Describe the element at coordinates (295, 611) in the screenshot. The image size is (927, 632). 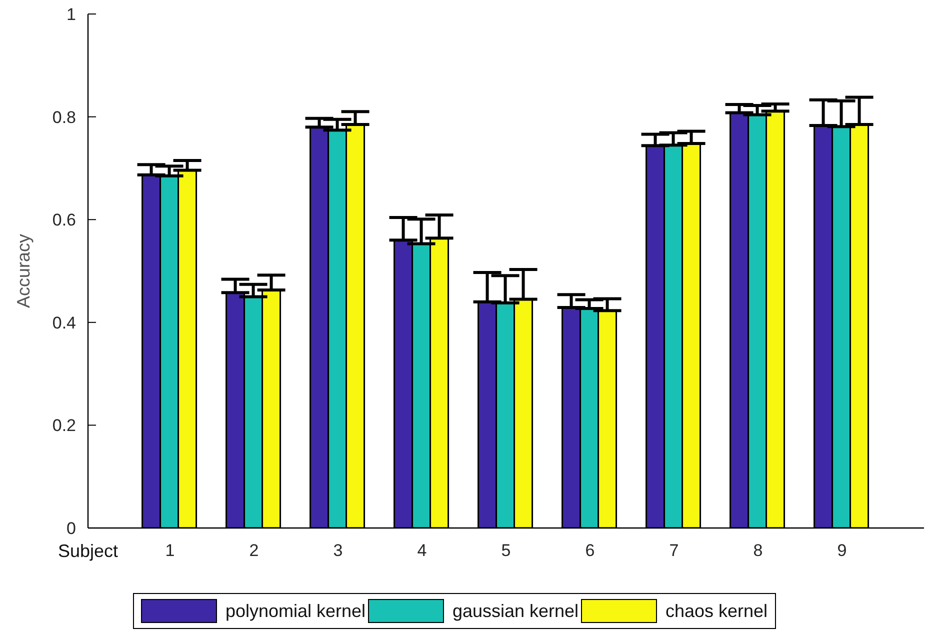
I see `legend-label: polynomial kernel` at that location.